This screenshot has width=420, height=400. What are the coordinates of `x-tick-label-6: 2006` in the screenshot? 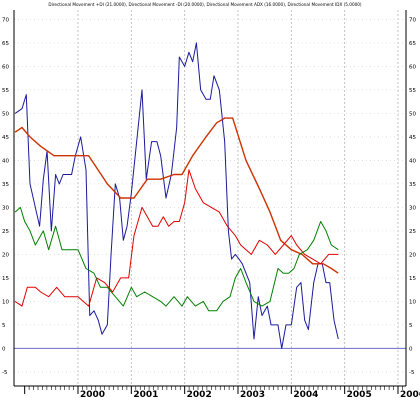 It's located at (410, 395).